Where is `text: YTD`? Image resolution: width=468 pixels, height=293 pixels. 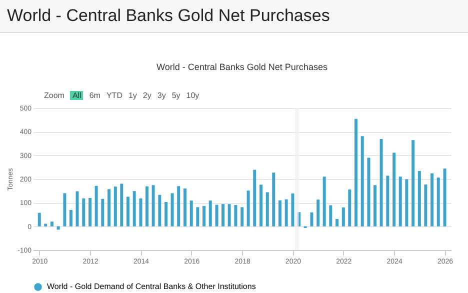 text: YTD is located at coordinates (114, 95).